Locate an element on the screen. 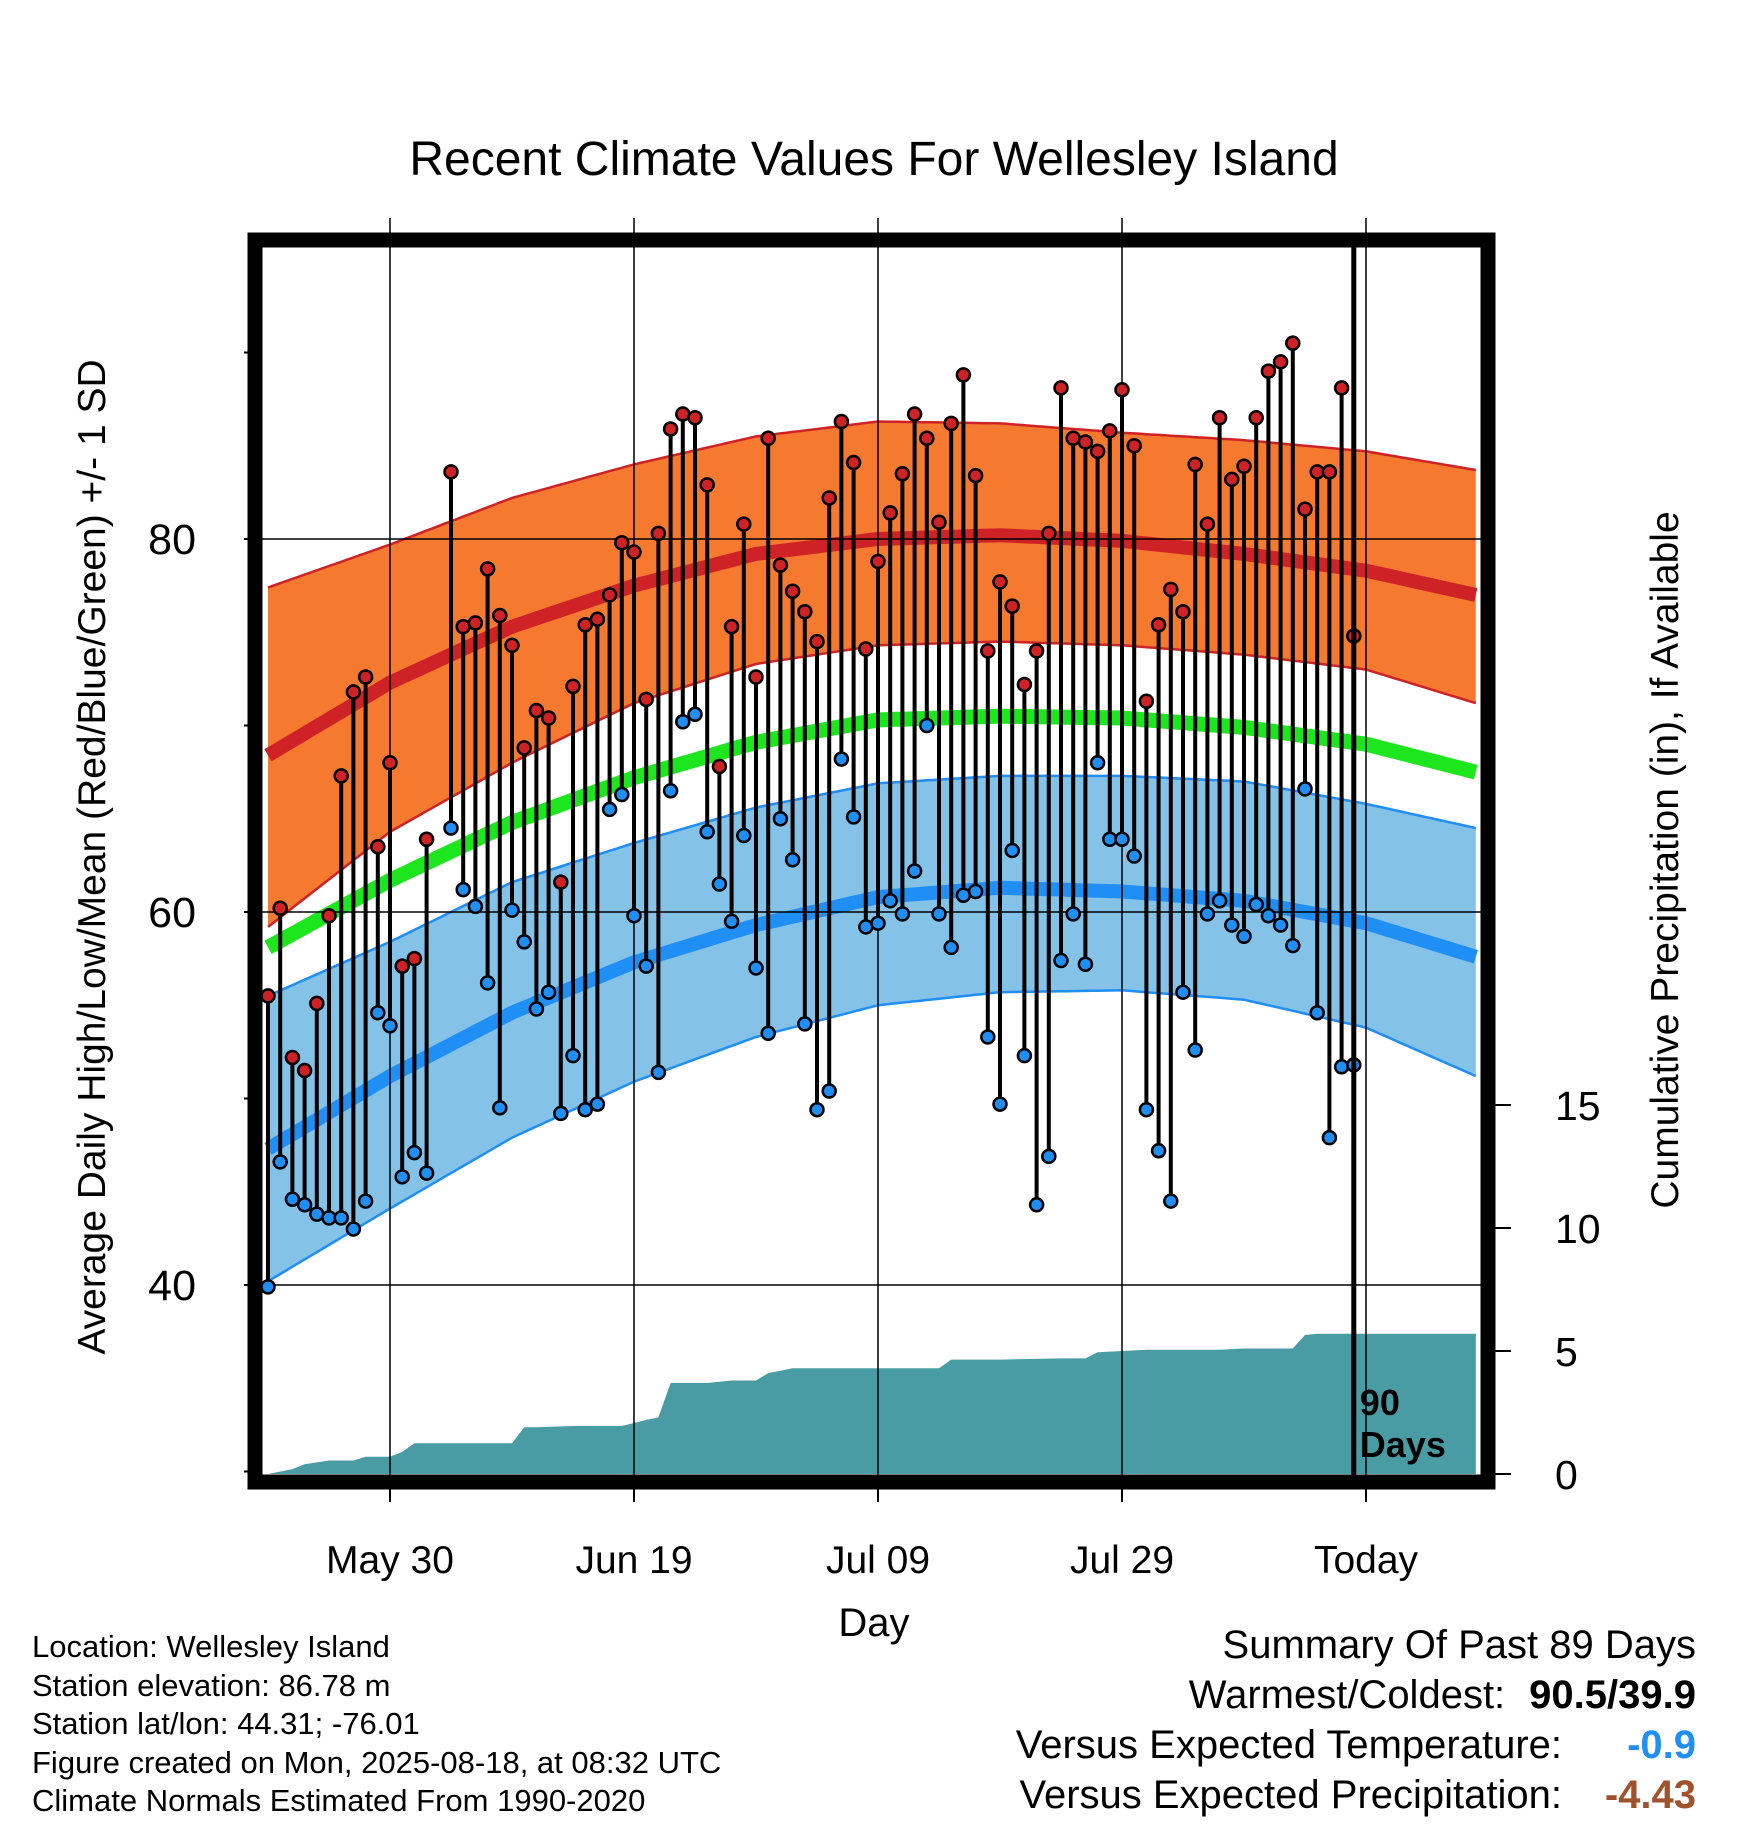 The image size is (1748, 1828). y-tick-label: 60 is located at coordinates (172, 913).